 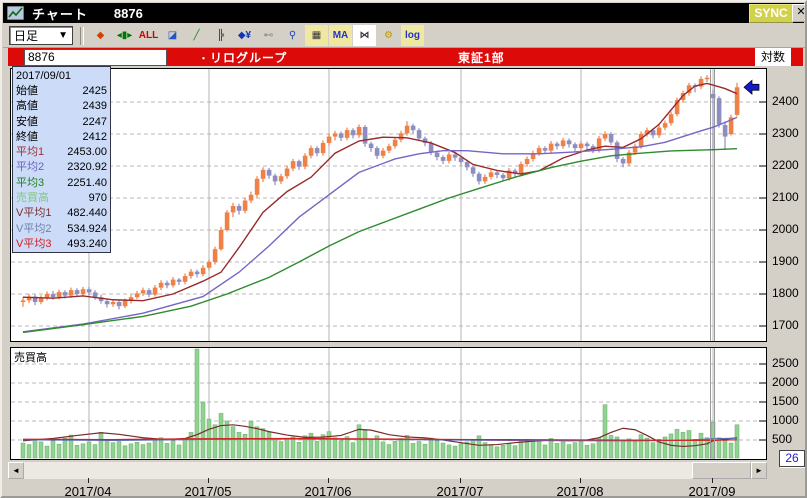 I want to click on panel-row-value: 2453.00, so click(x=87, y=152).